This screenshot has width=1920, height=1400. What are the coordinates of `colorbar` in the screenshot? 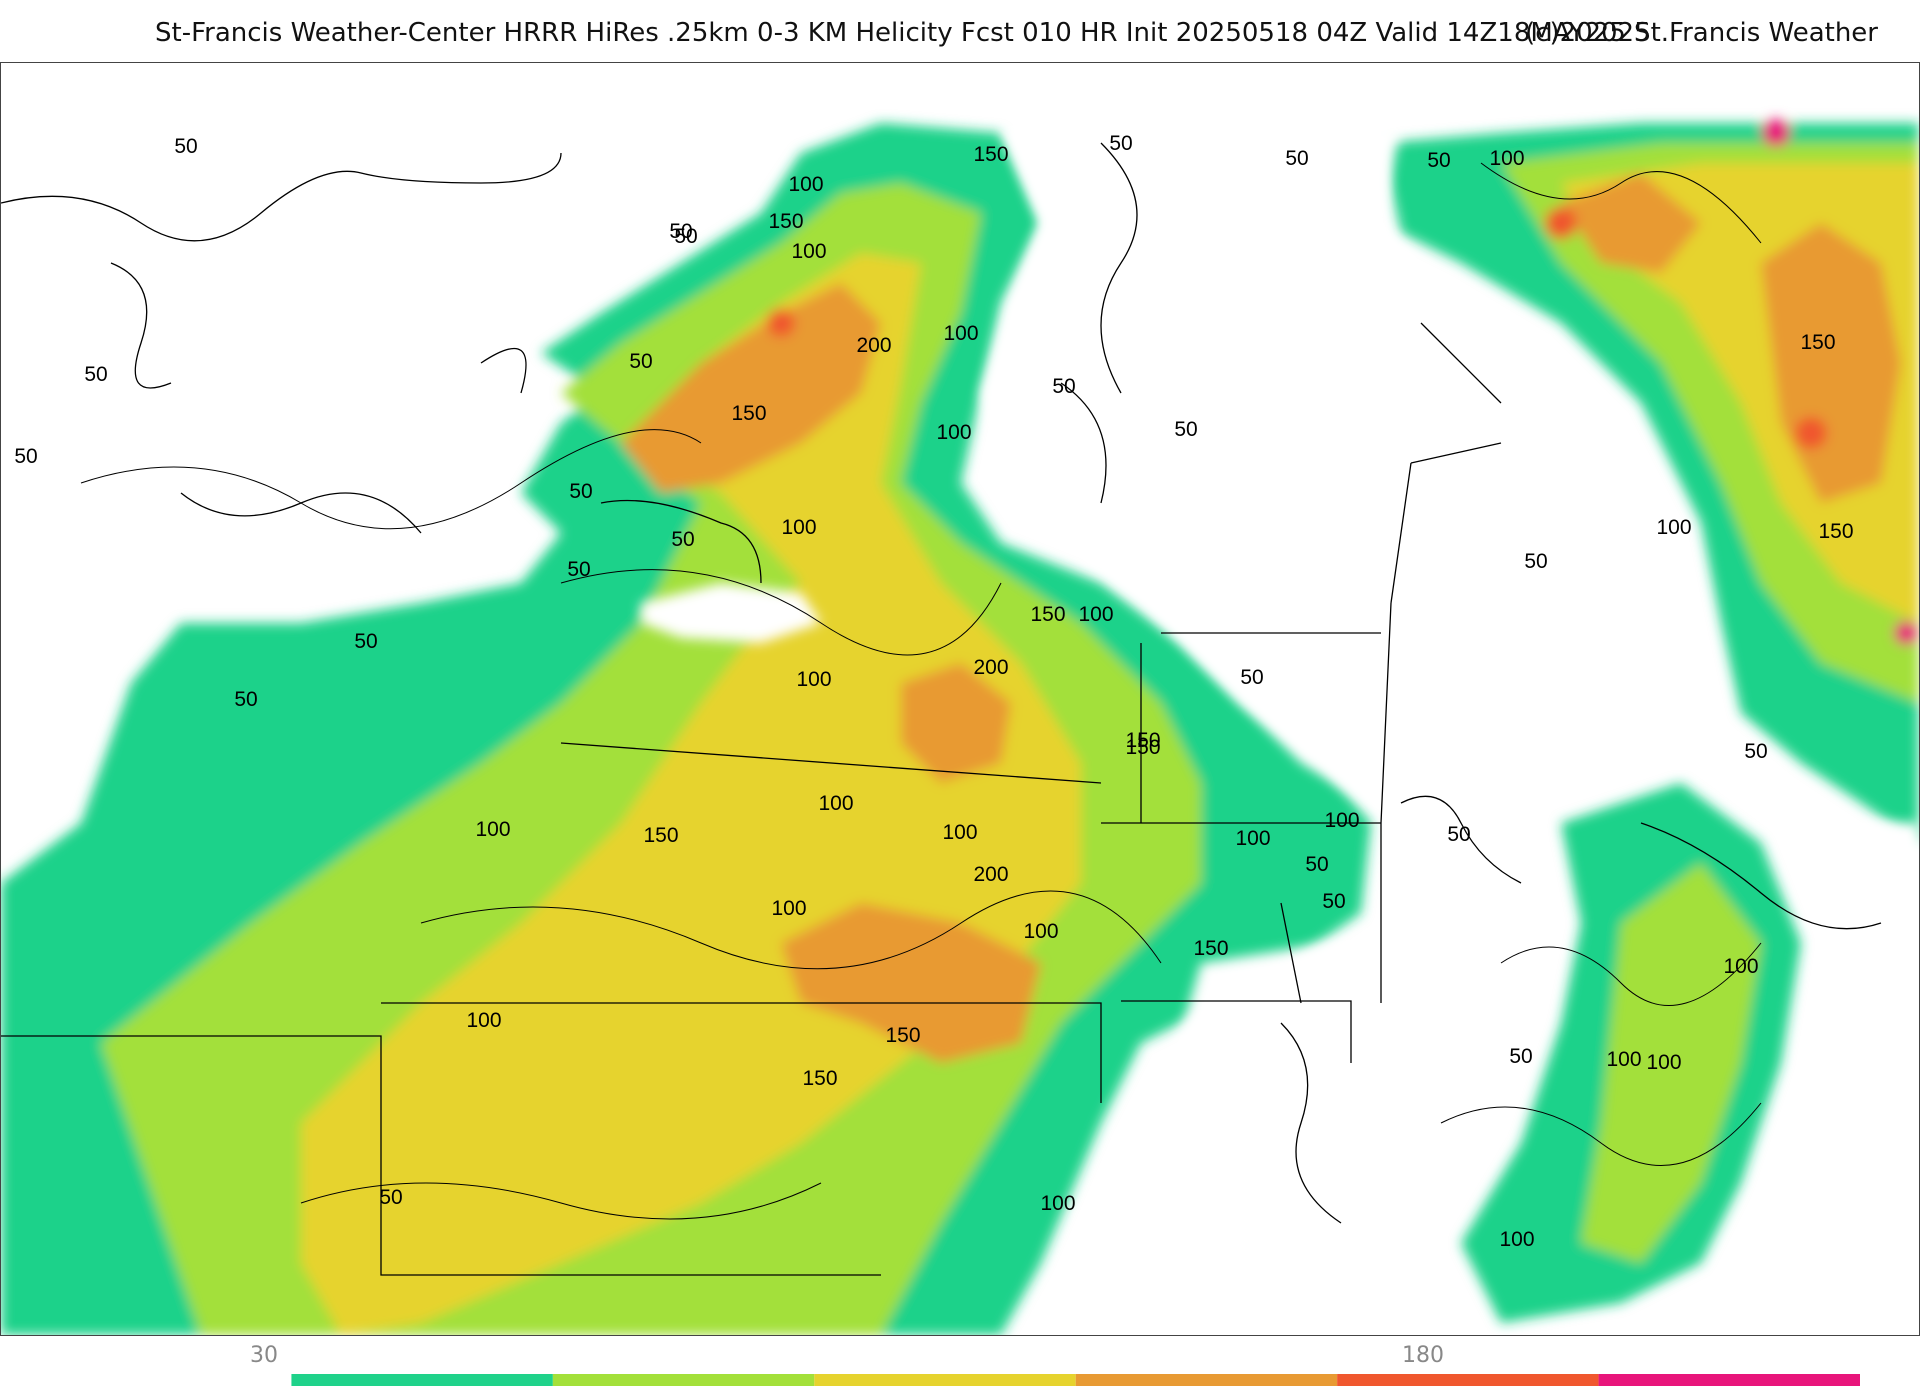 It's located at (945, 1380).